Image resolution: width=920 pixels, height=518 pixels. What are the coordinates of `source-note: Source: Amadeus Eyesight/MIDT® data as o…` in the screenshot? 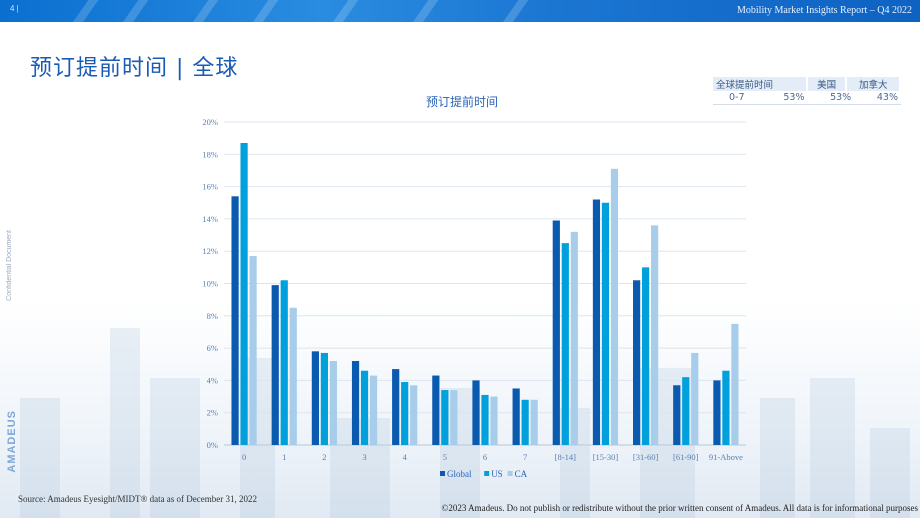 It's located at (138, 499).